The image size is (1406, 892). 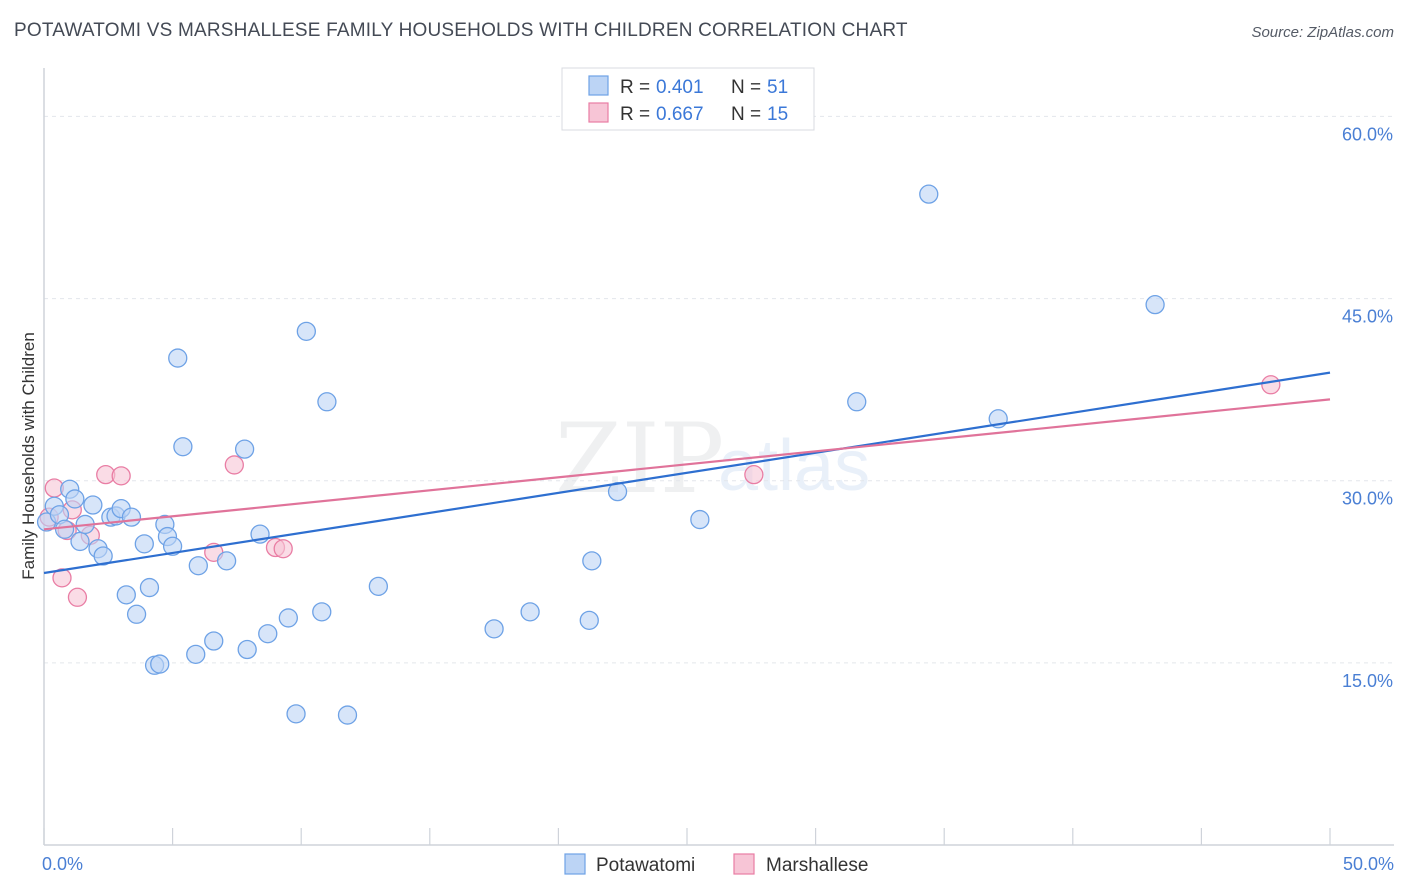 I want to click on legend: R = 0.401 N = 51 R = 0.667 N = 15, so click(x=688, y=99).